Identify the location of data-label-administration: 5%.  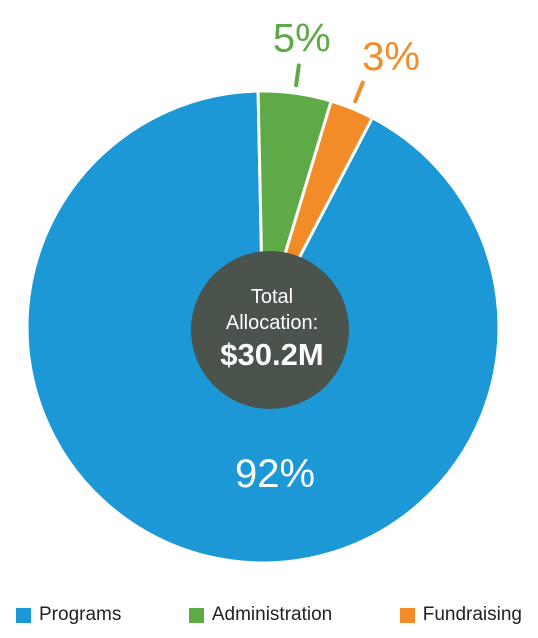
(302, 39).